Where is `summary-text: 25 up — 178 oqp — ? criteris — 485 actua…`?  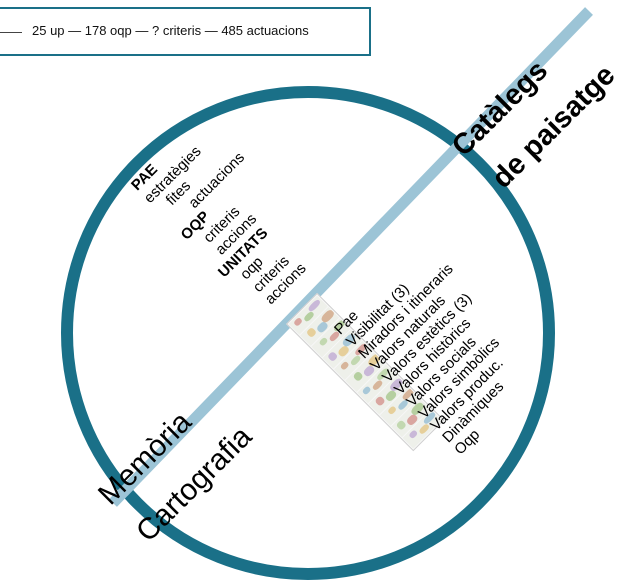 summary-text: 25 up — 178 oqp — ? criteris — 485 actua… is located at coordinates (170, 30).